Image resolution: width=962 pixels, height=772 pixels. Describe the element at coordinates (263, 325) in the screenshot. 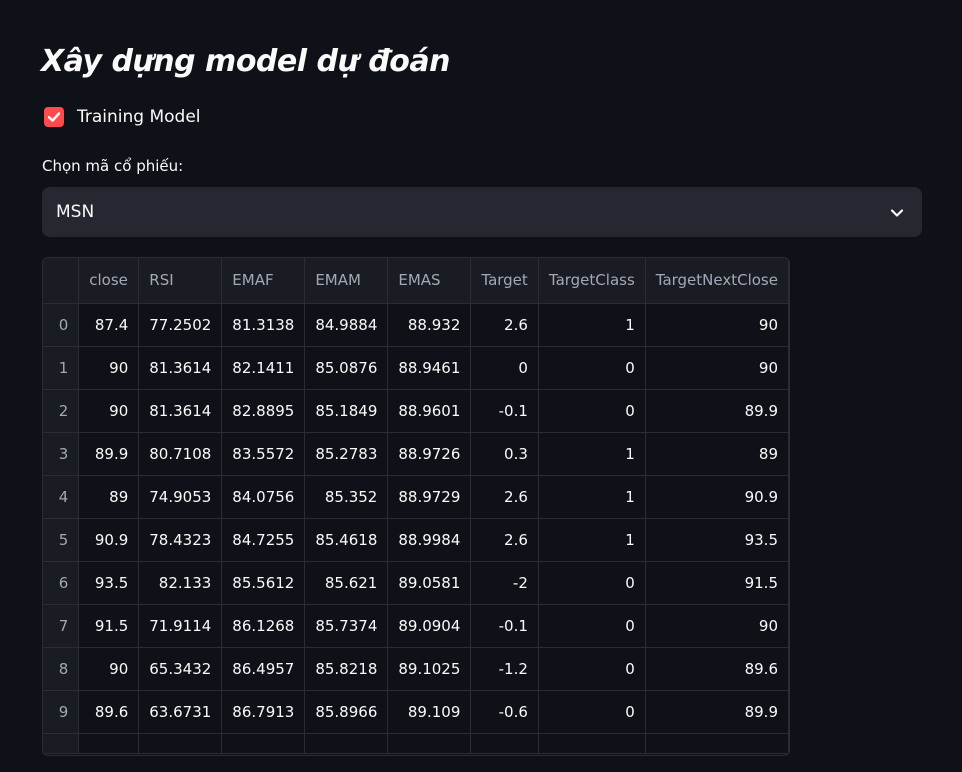

I see `table-cell: 81.3138` at that location.